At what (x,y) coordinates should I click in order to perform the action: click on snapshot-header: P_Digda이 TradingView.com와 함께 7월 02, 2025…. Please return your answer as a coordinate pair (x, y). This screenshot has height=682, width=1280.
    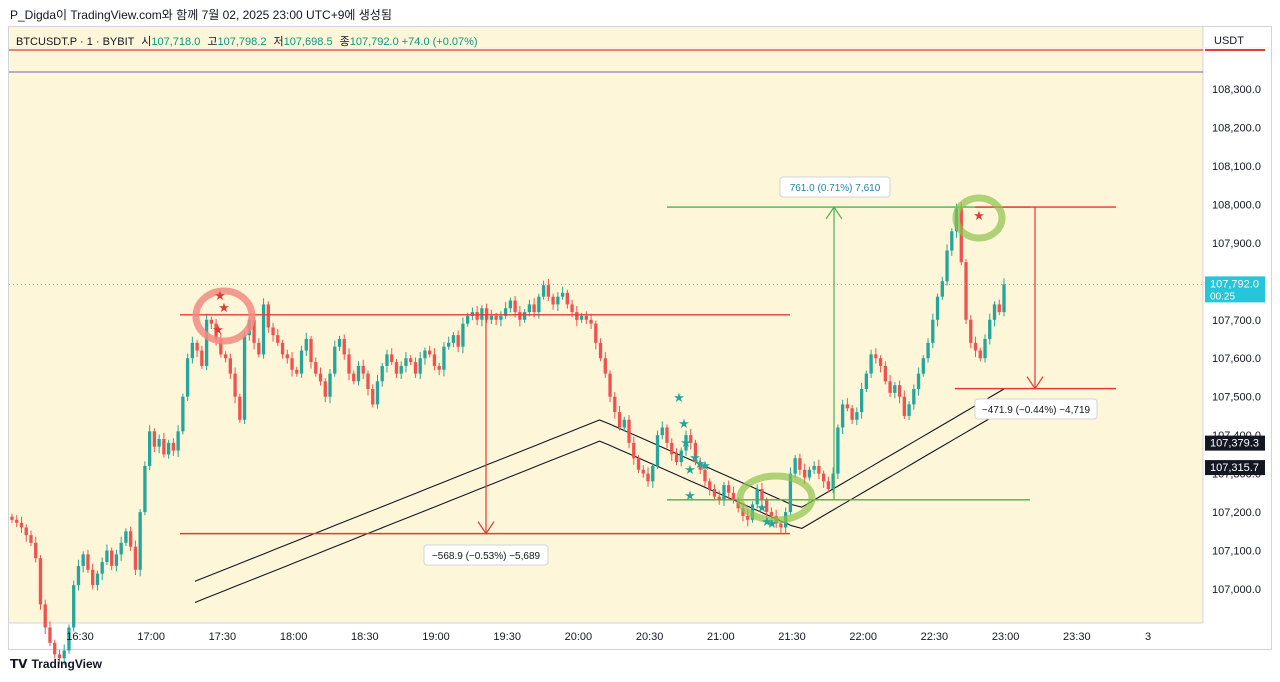
    Looking at the image, I should click on (640, 13).